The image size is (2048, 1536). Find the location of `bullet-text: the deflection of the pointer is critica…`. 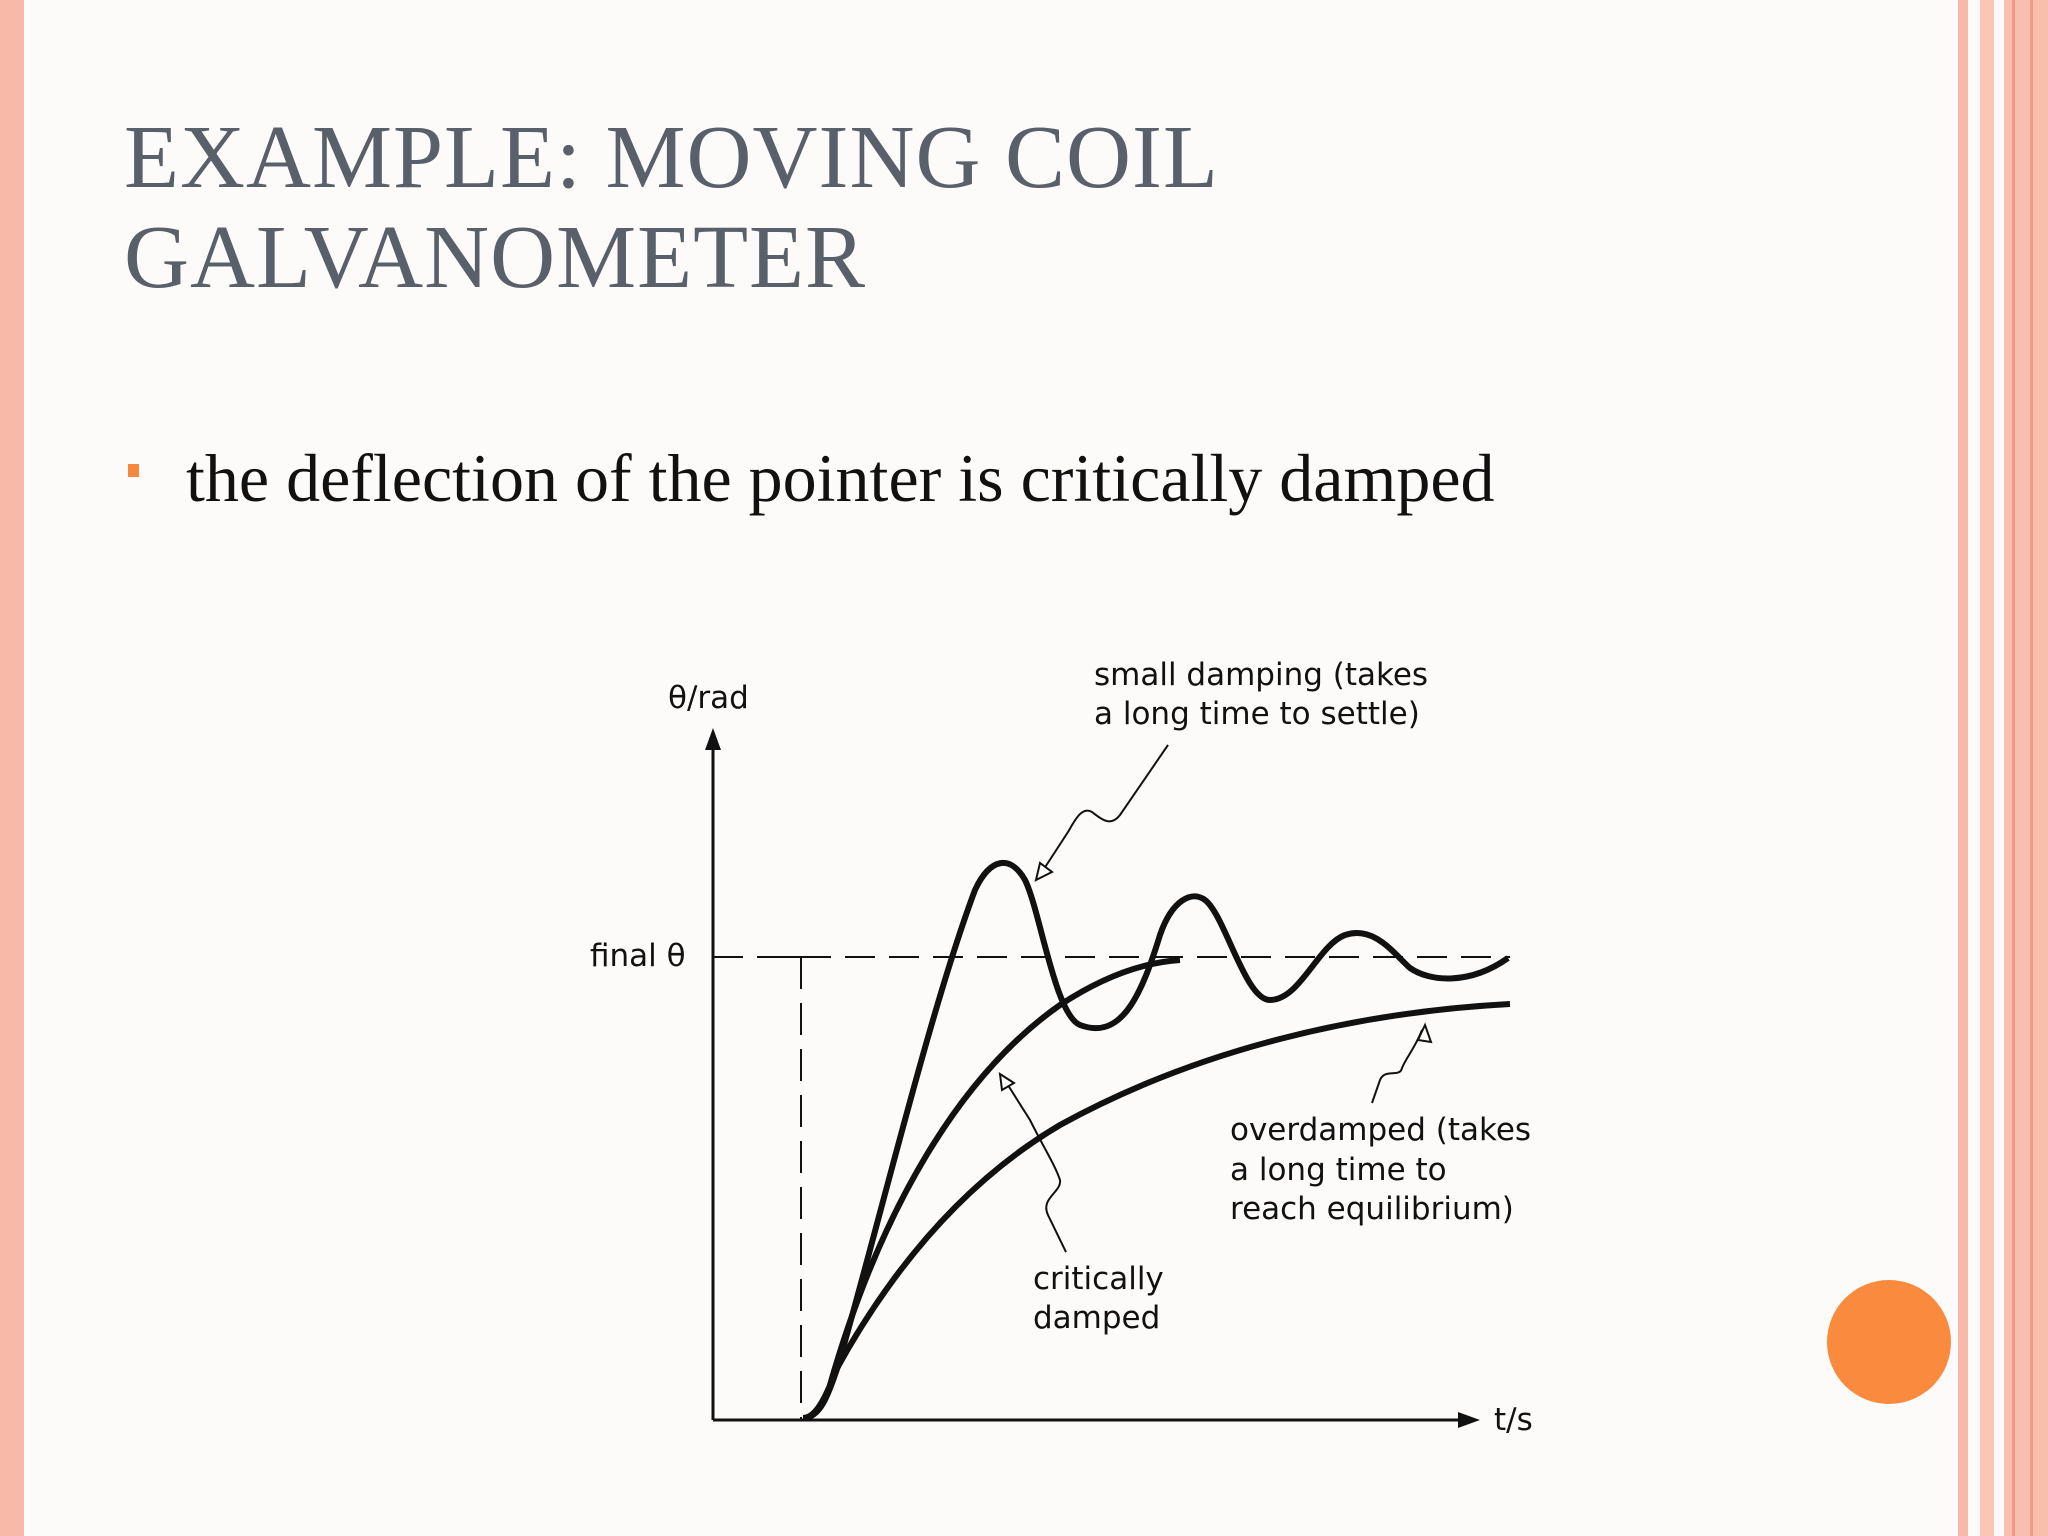

bullet-text: the deflection of the pointer is critica… is located at coordinates (840, 478).